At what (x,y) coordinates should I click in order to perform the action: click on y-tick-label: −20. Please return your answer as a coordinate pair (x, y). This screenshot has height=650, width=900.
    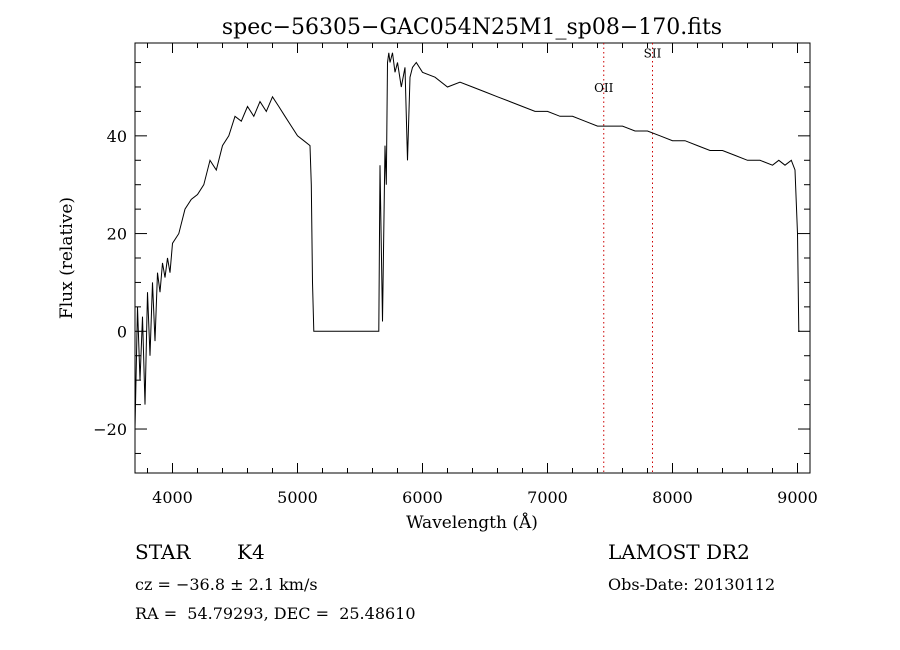
    Looking at the image, I should click on (110, 429).